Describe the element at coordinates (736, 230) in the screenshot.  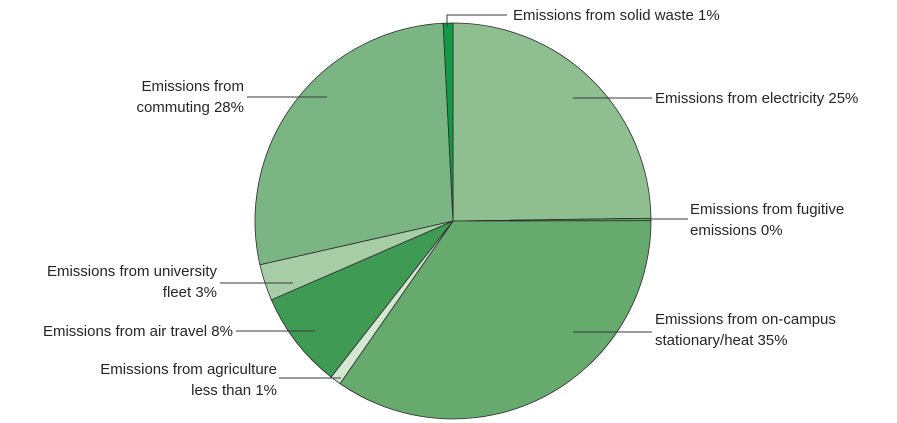
I see `slice-label-line: emissions 0%` at that location.